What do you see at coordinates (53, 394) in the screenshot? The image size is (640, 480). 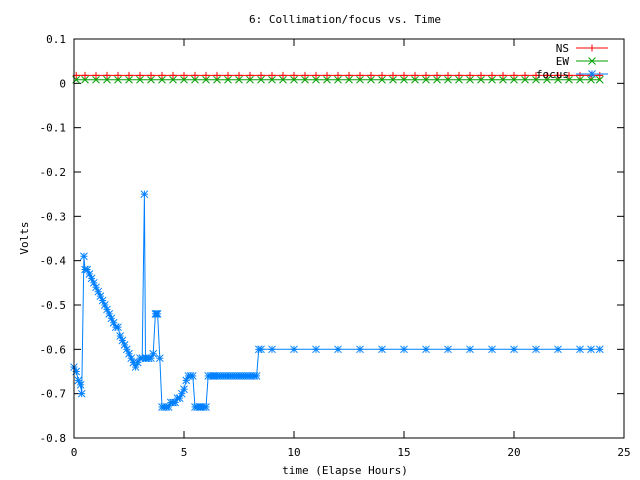 I see `y-tick-label: -0.7` at bounding box center [53, 394].